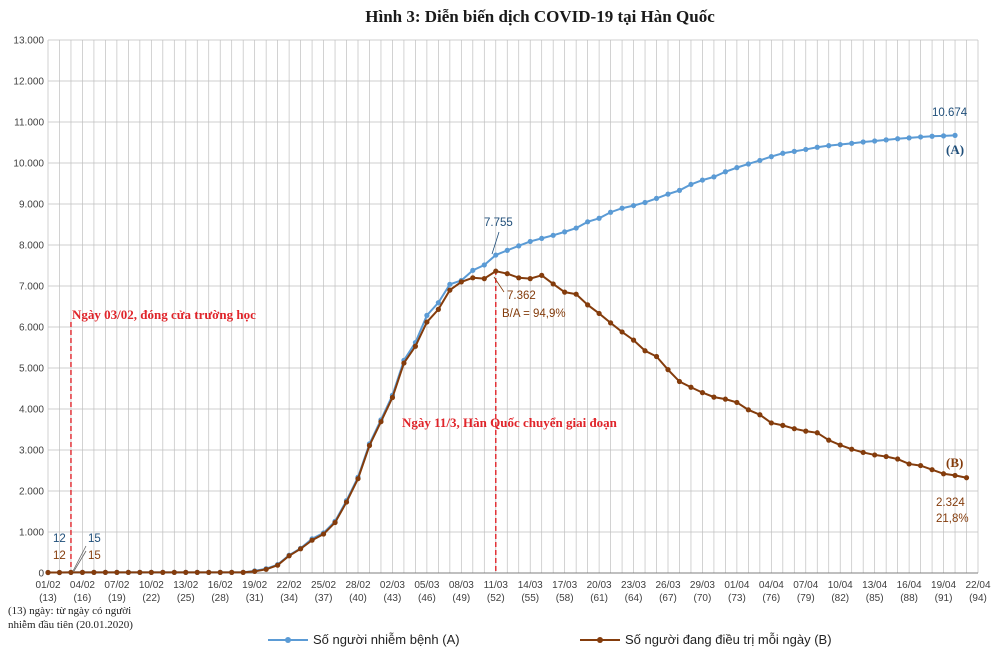 This screenshot has width=1000, height=654. What do you see at coordinates (461, 585) in the screenshot?
I see `x-tick-label: 08/03` at bounding box center [461, 585].